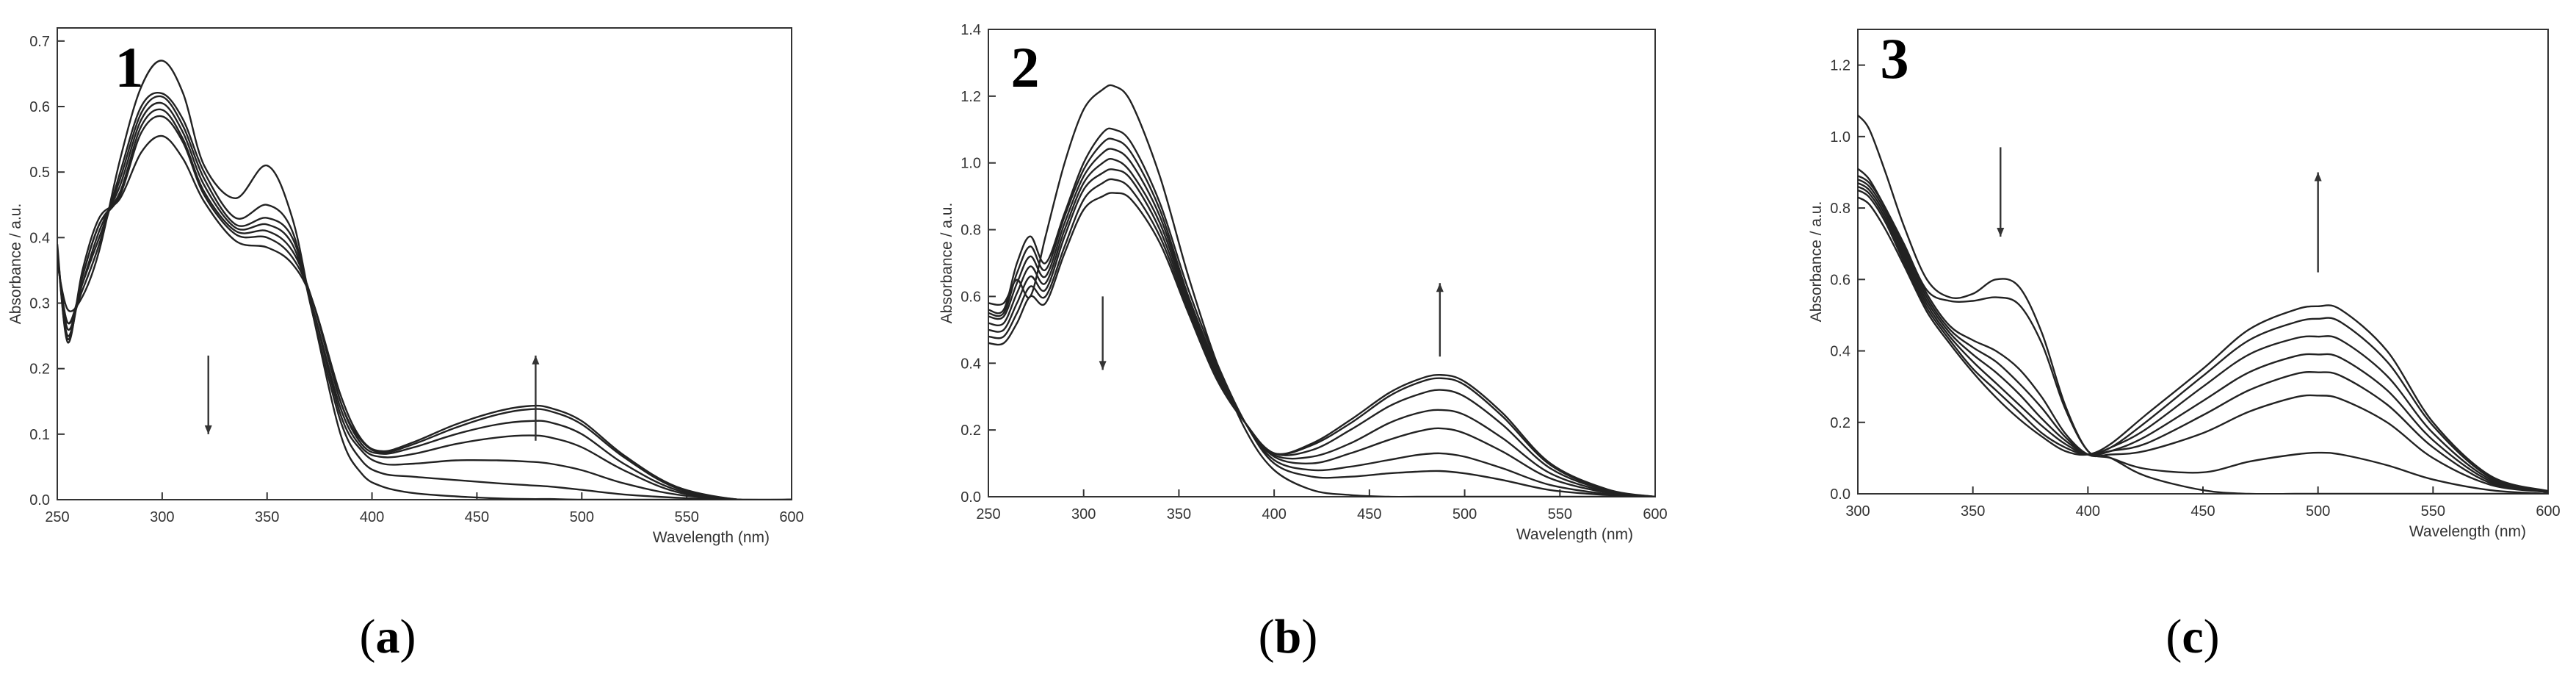 The width and height of the screenshot is (2576, 690). What do you see at coordinates (129, 67) in the screenshot?
I see `panel-number: 1` at bounding box center [129, 67].